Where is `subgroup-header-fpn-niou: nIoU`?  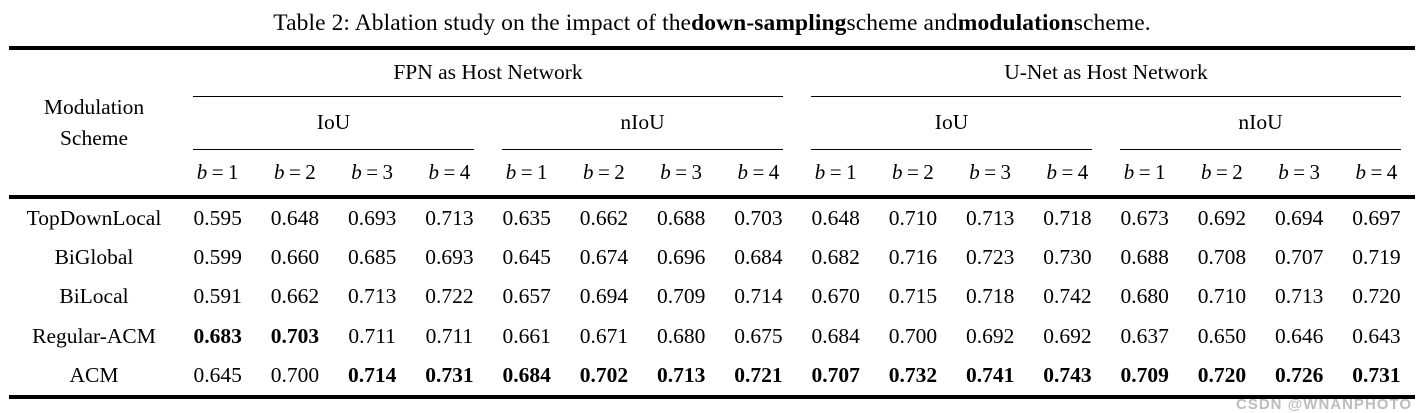
subgroup-header-fpn-niou: nIoU is located at coordinates (642, 123).